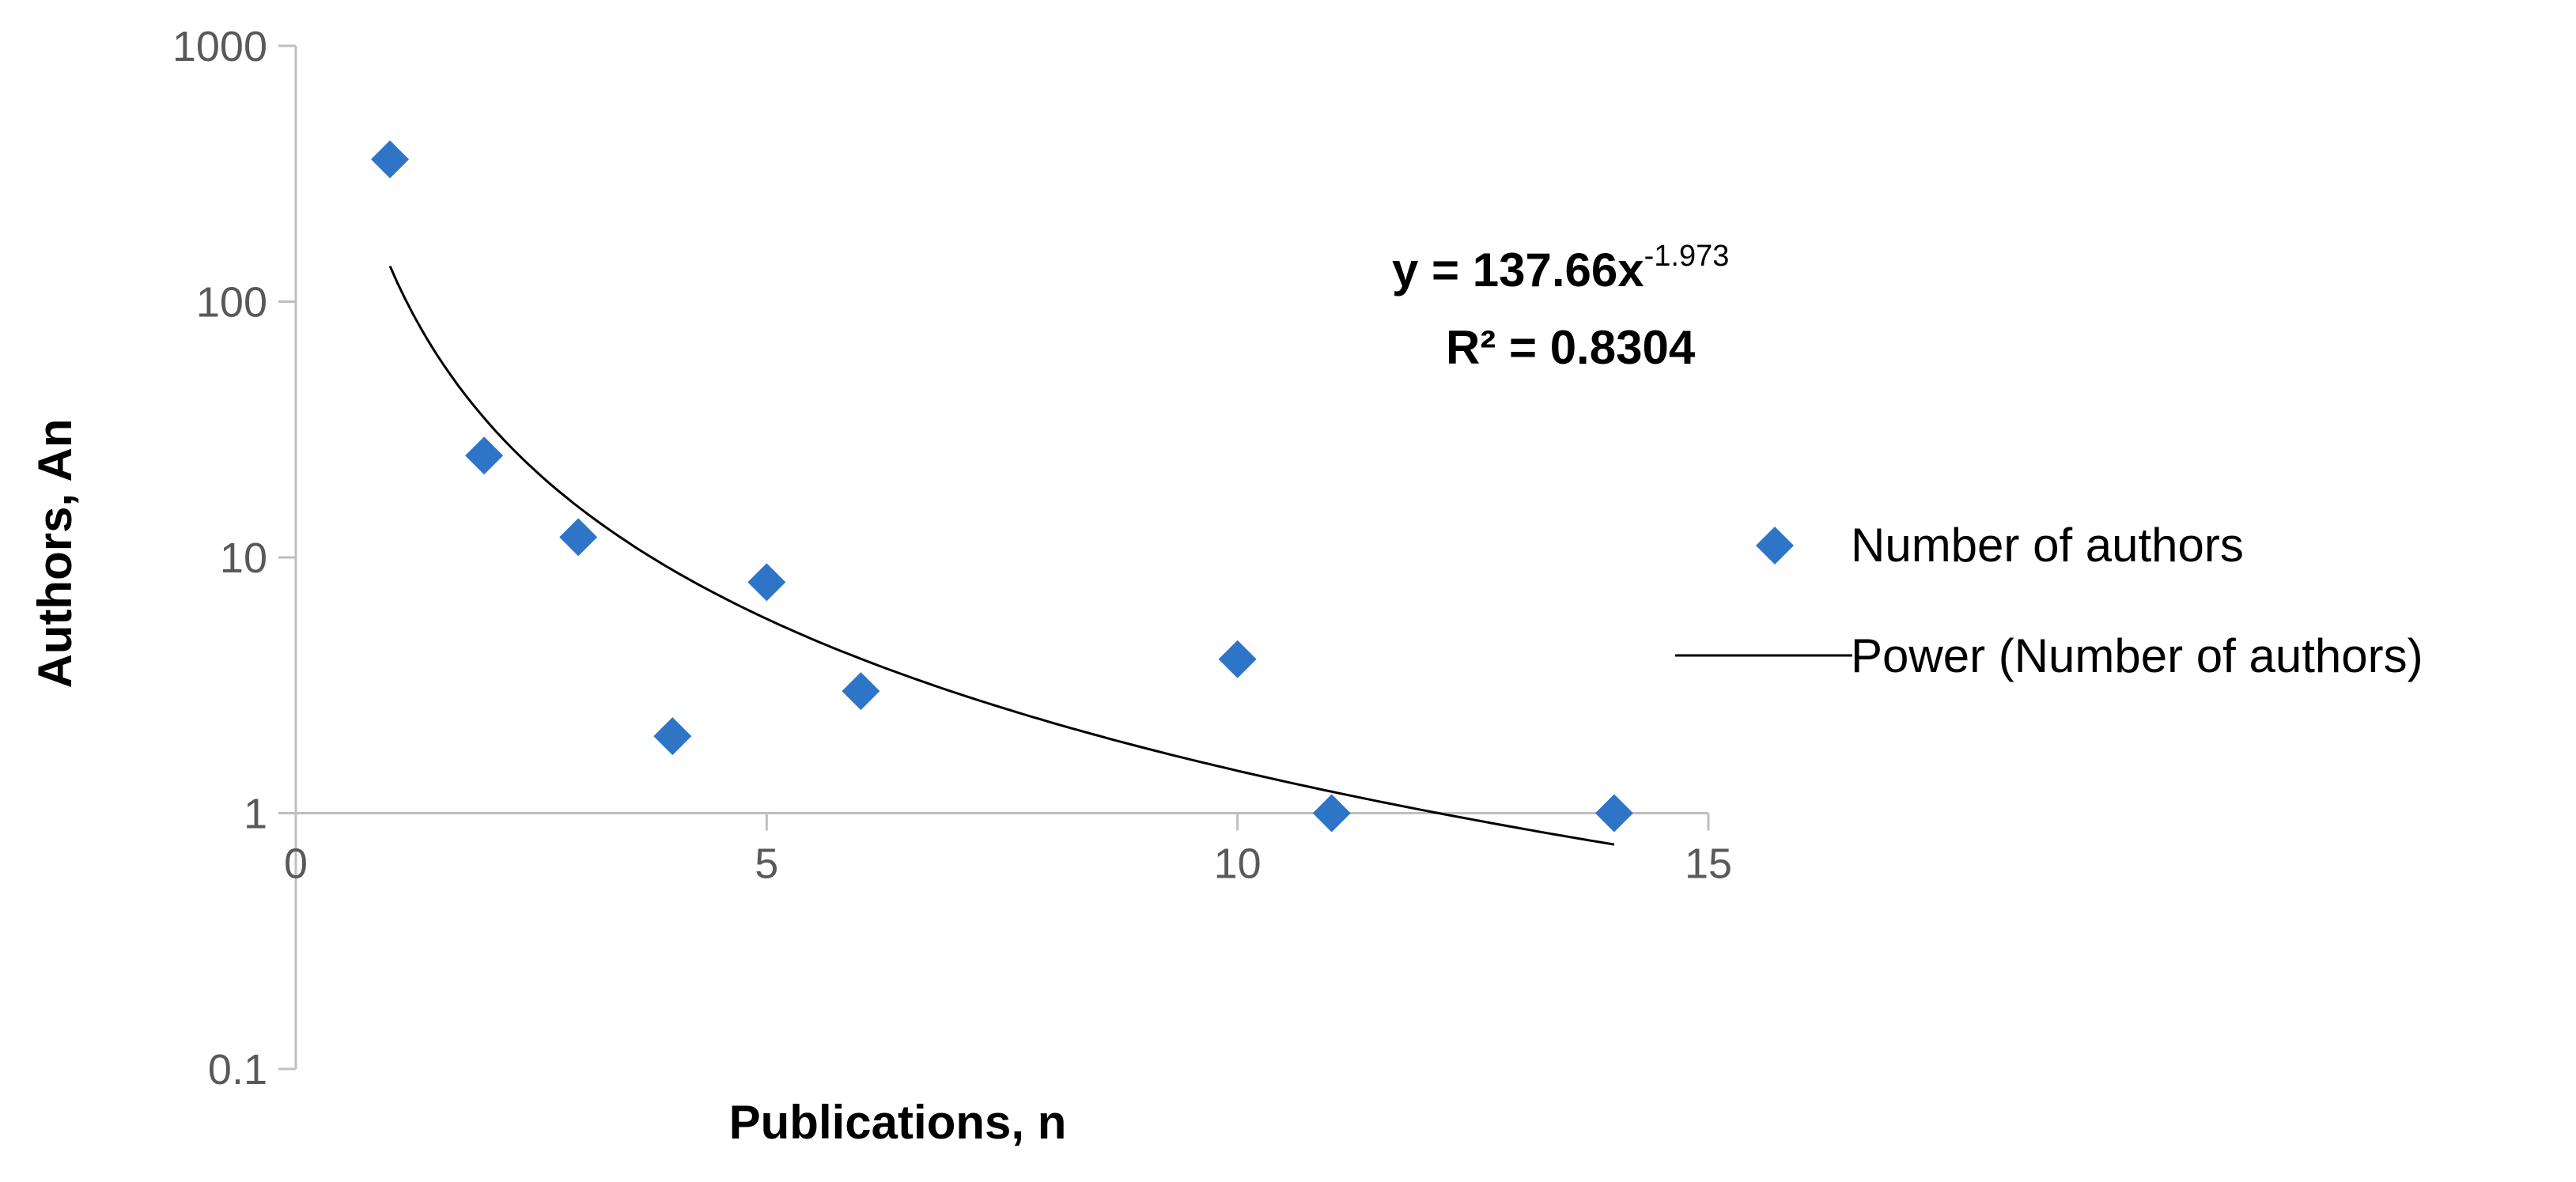  What do you see at coordinates (1238, 864) in the screenshot?
I see `x-tick-label: 10` at bounding box center [1238, 864].